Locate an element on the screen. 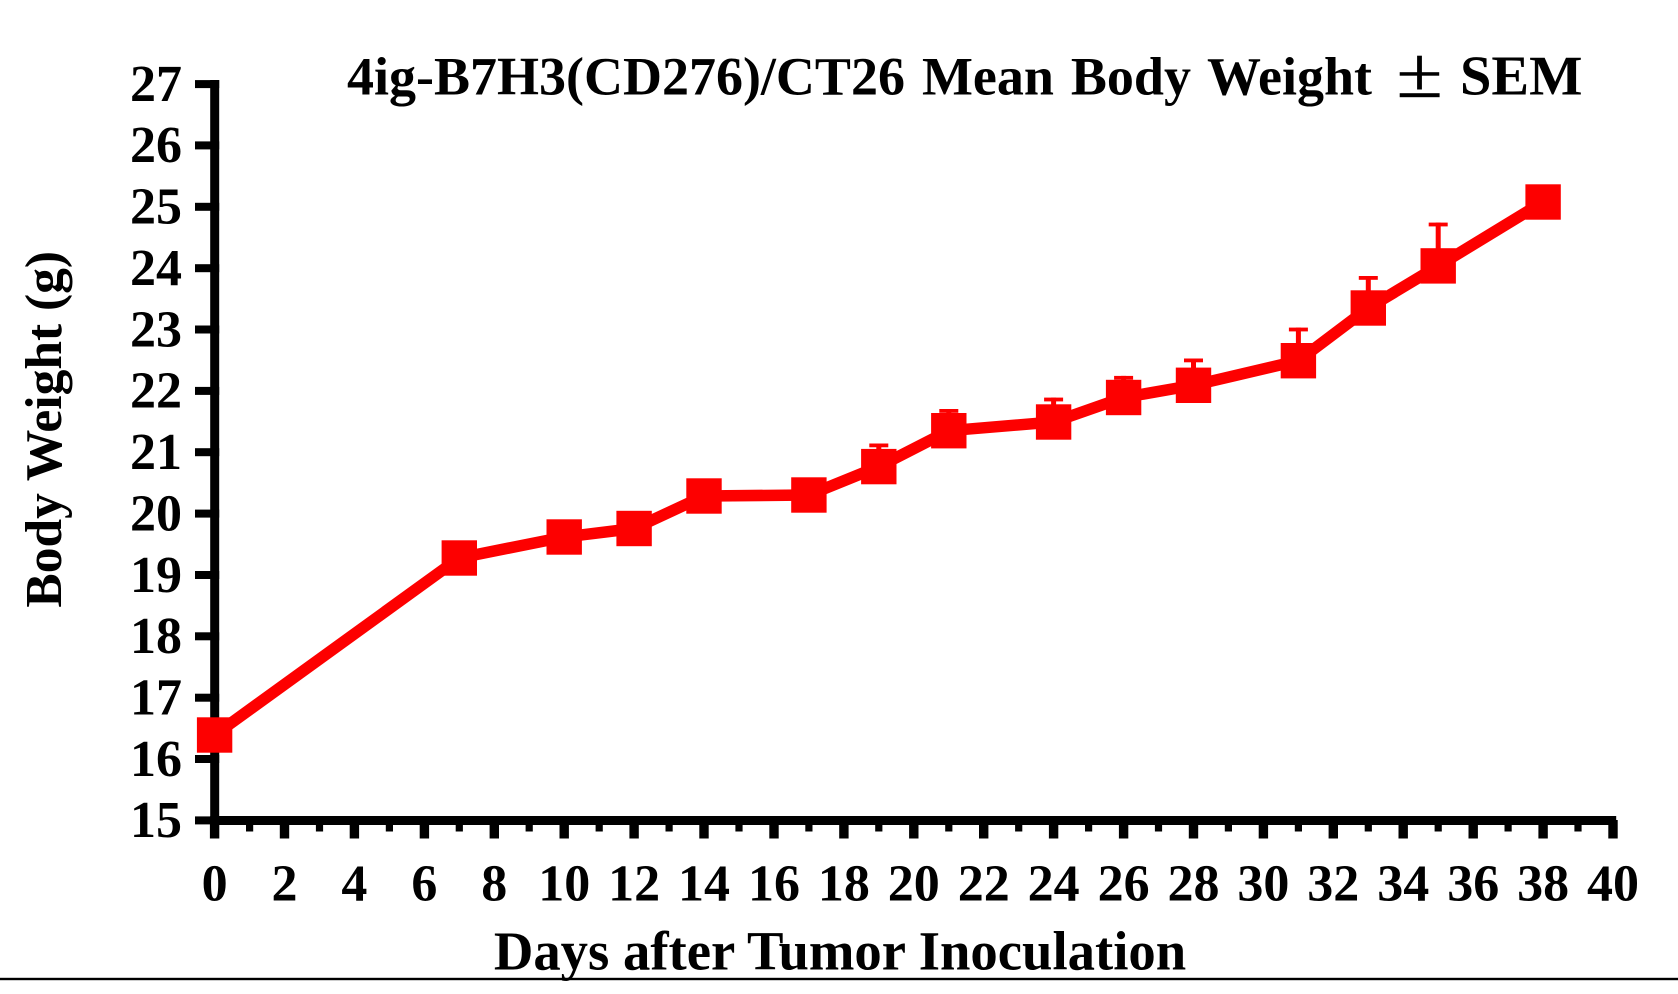  svg-text: 19 is located at coordinates (156, 575).